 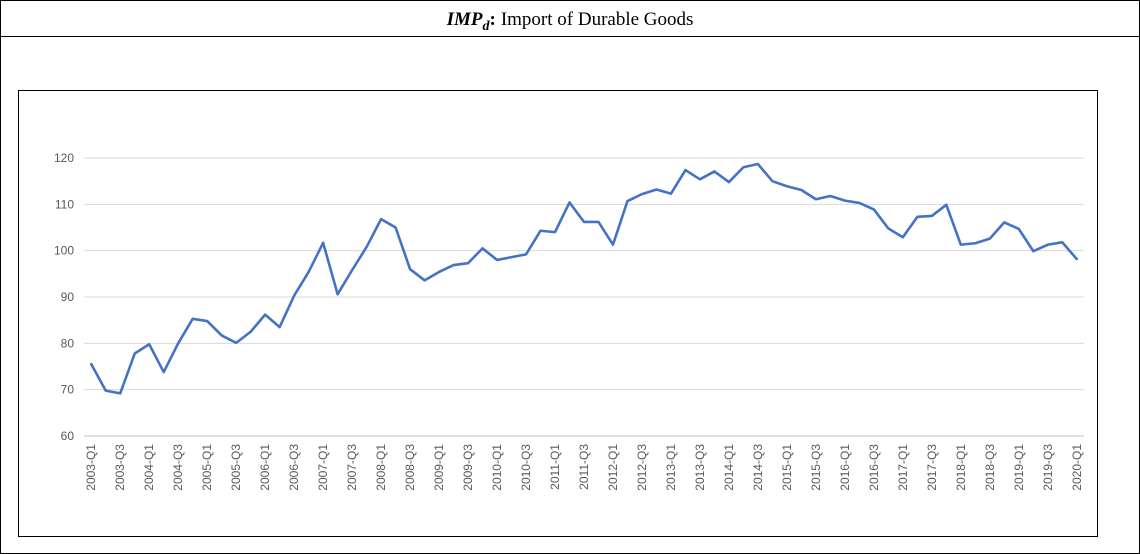 What do you see at coordinates (64, 251) in the screenshot?
I see `y-tick-label: 100` at bounding box center [64, 251].